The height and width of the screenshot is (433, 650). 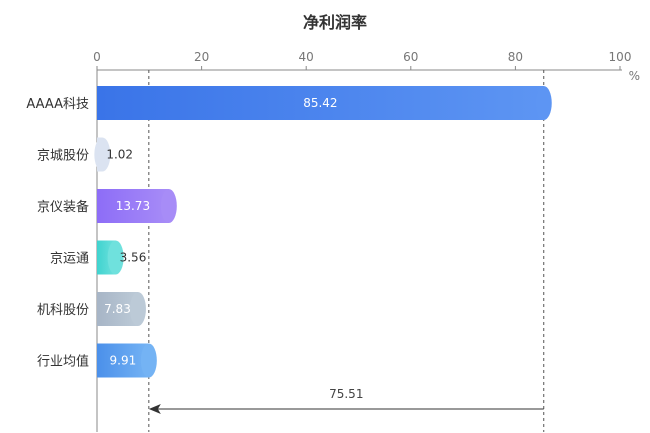 What do you see at coordinates (63, 156) in the screenshot?
I see `category-label: 京城股份` at bounding box center [63, 156].